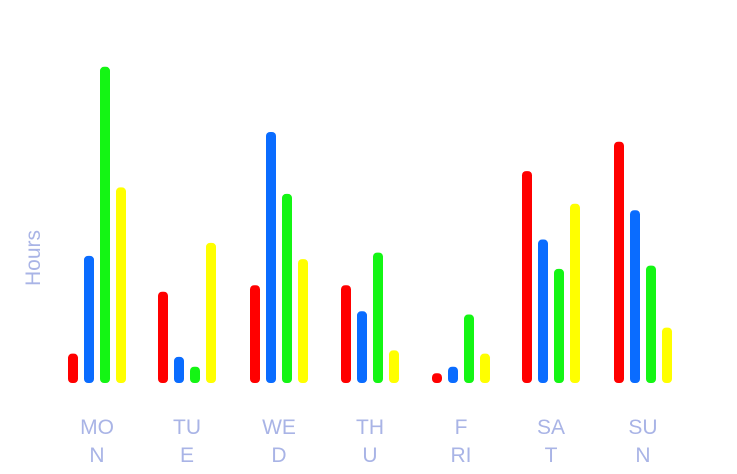  Describe the element at coordinates (551, 455) in the screenshot. I see `x-tick-label-sat-line-2: T` at that location.